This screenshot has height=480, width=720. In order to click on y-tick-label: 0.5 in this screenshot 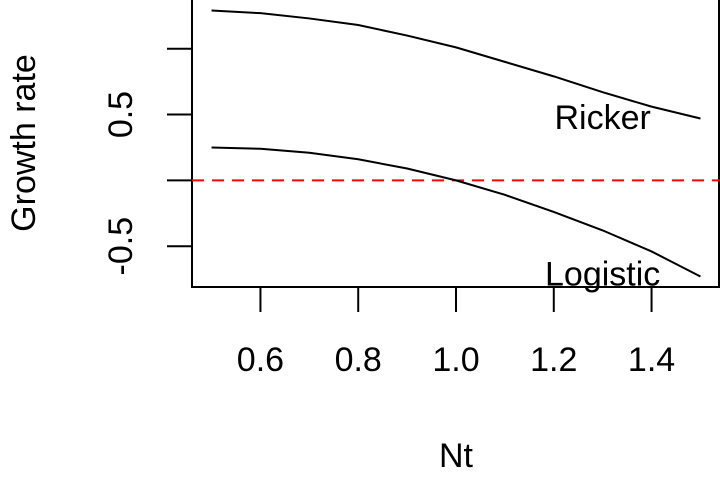, I will do `click(121, 114)`.